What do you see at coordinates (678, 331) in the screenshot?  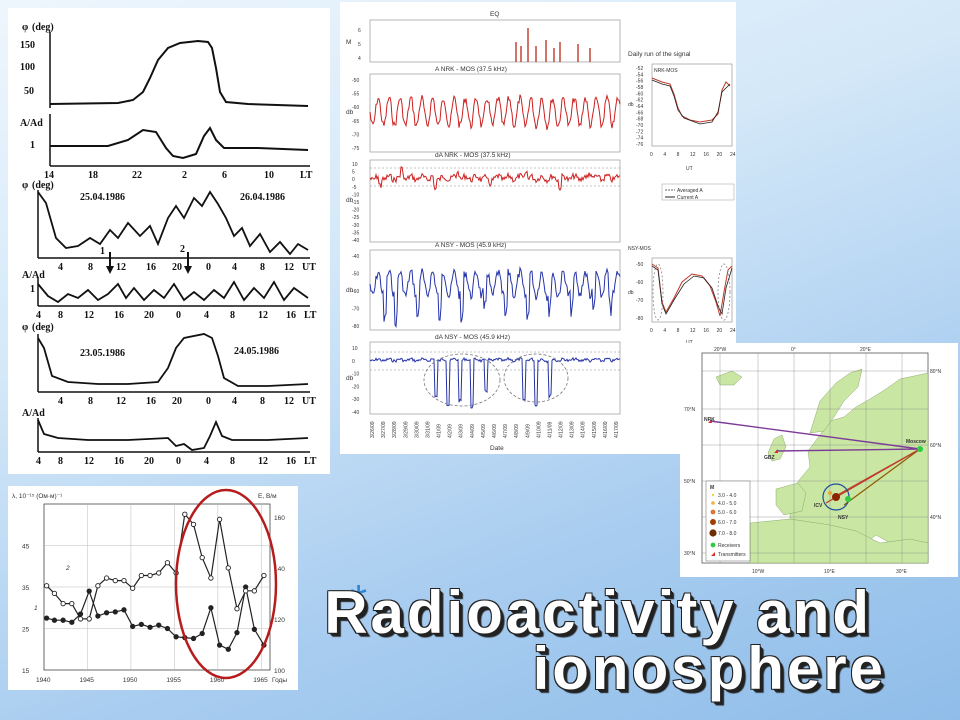 I see `daily-x-tick: 8` at bounding box center [678, 331].